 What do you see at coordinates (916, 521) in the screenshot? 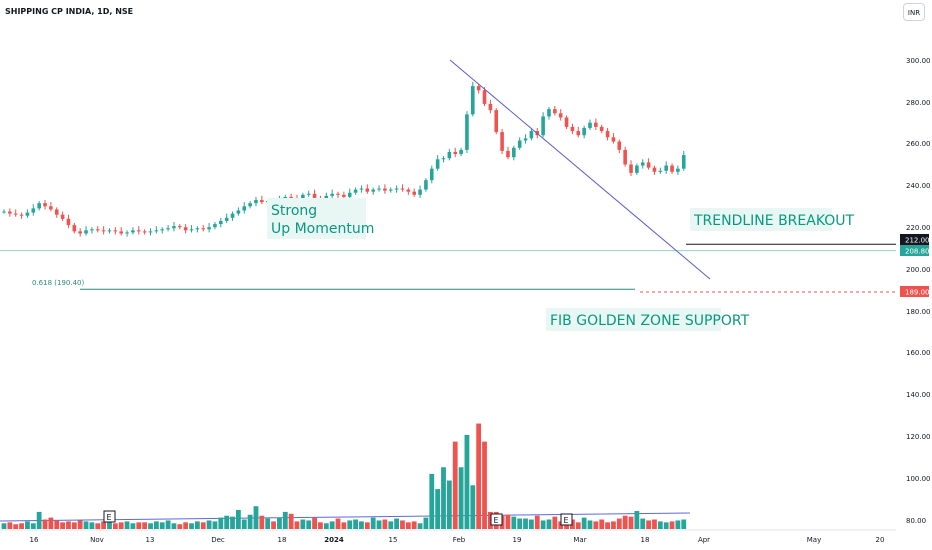
I see `y-tick-label: 80.00` at bounding box center [916, 521].